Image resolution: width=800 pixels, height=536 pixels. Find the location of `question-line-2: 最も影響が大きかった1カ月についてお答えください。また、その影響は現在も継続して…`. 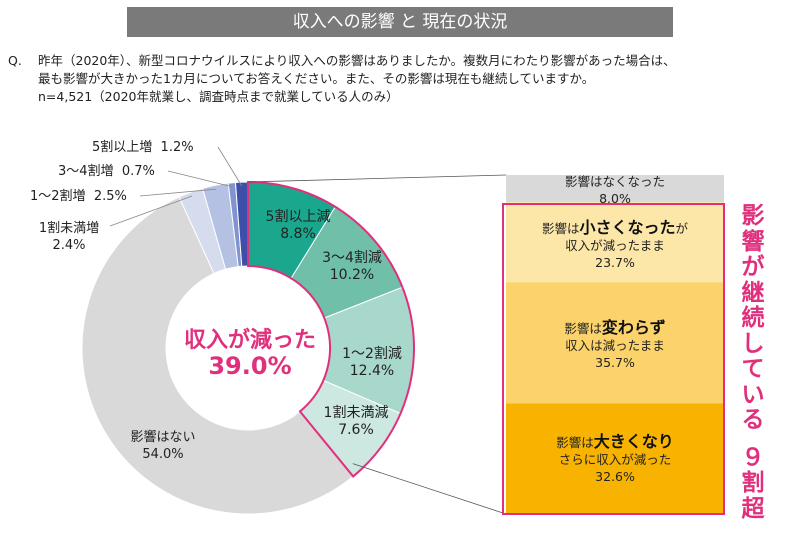

question-line-2: 最も影響が大きかった1カ月についてお答えください。また、その影響は現在も継続して… is located at coordinates (316, 78).